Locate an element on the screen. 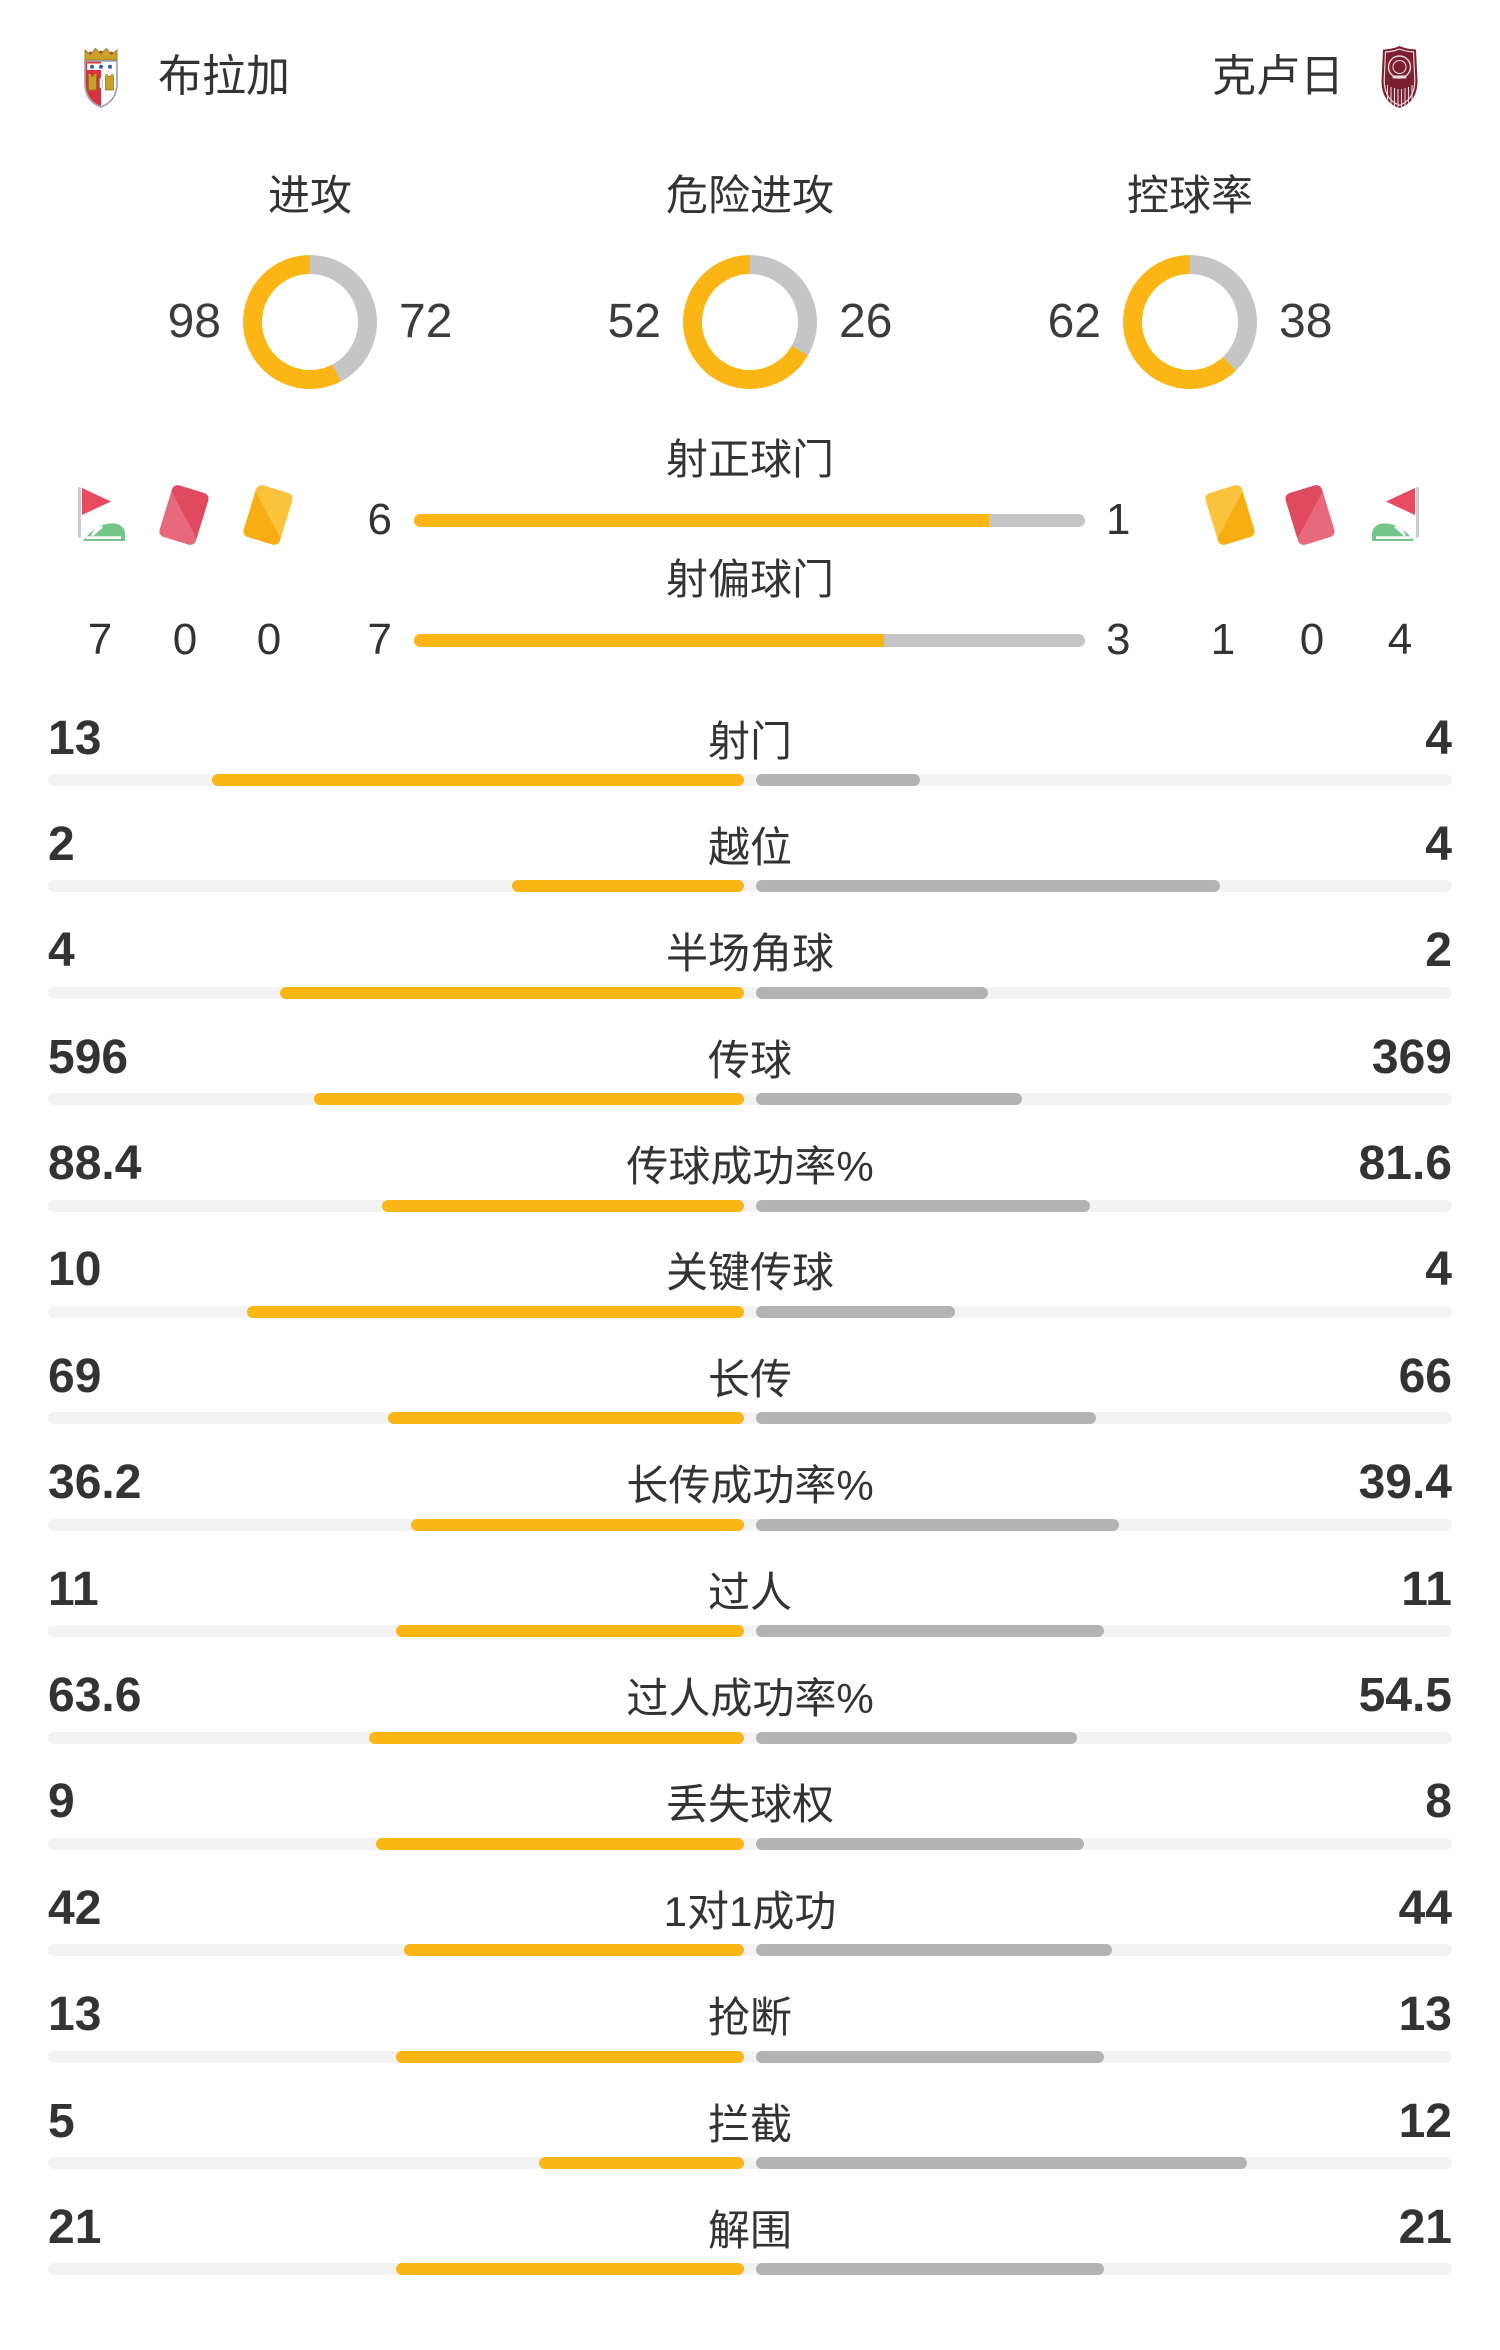  shots-off-target-title: 射偏球门 is located at coordinates (749, 579).